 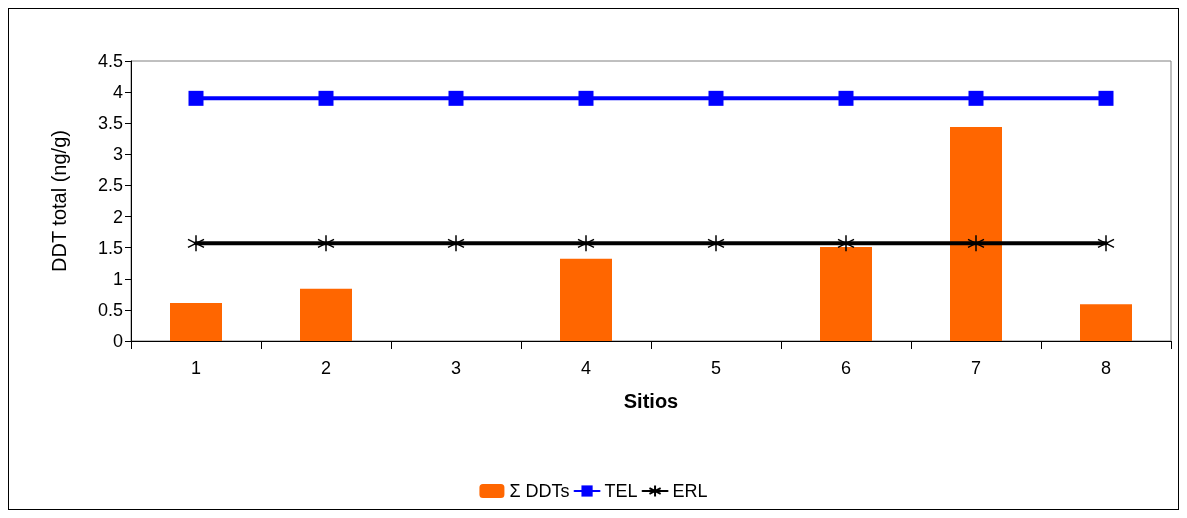 What do you see at coordinates (117, 216) in the screenshot?
I see `y-tick-label: 2` at bounding box center [117, 216].